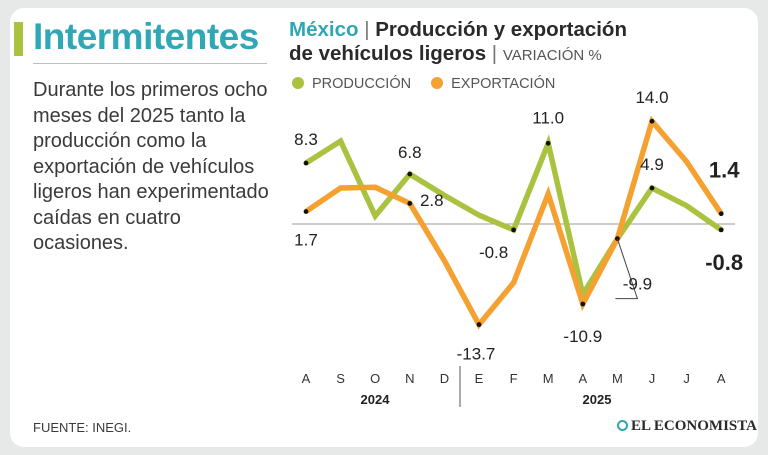 The height and width of the screenshot is (455, 768). I want to click on data-label-export-10: 14.0, so click(651, 97).